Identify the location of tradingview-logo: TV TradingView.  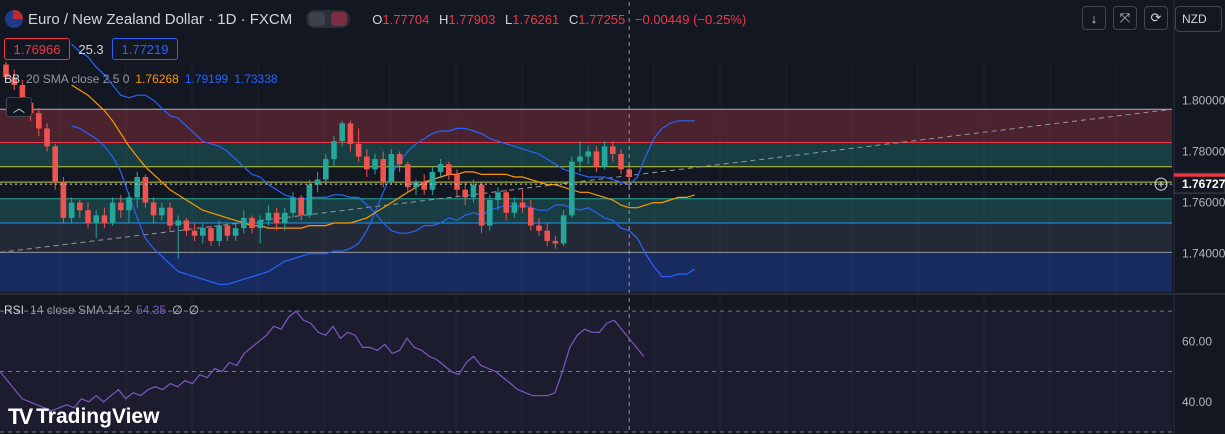
(83, 417).